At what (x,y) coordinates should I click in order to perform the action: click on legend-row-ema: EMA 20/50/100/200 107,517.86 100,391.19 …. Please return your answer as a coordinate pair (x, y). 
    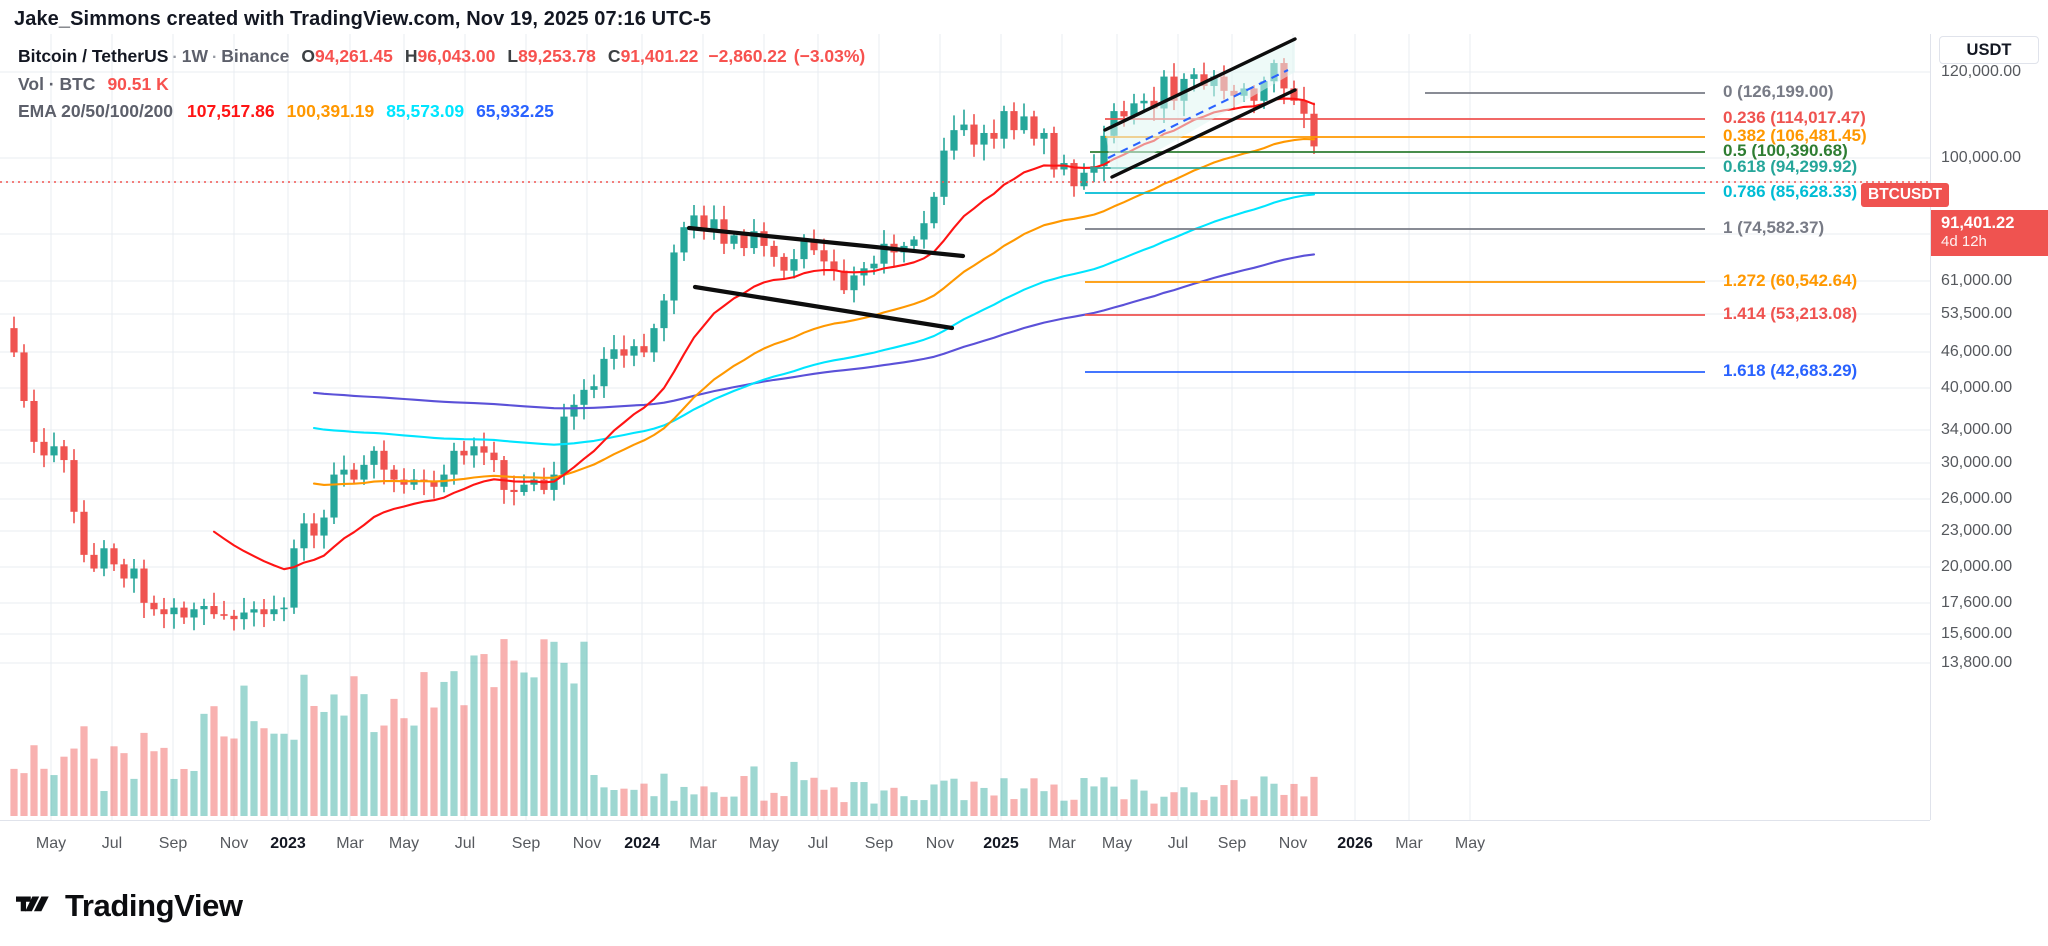
    Looking at the image, I should click on (441, 111).